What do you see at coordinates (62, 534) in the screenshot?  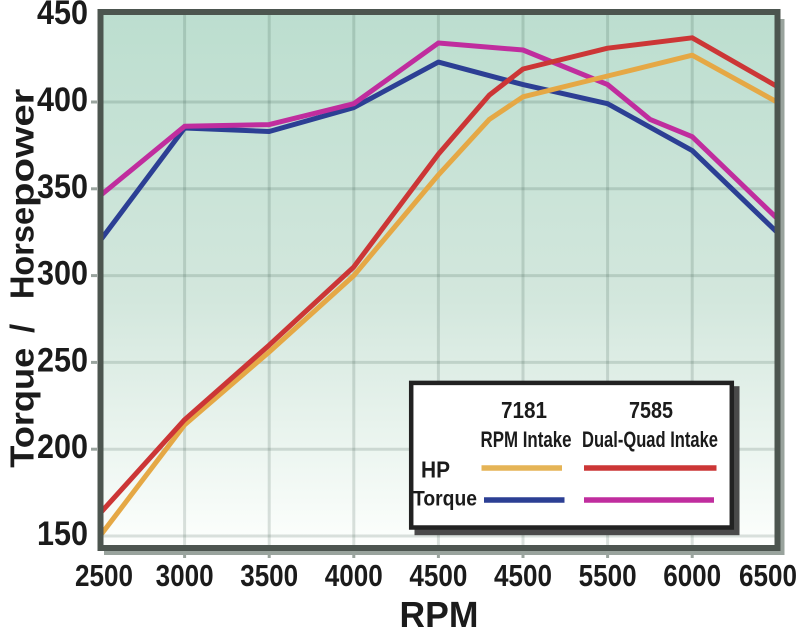 I see `svg-text: 150` at bounding box center [62, 534].